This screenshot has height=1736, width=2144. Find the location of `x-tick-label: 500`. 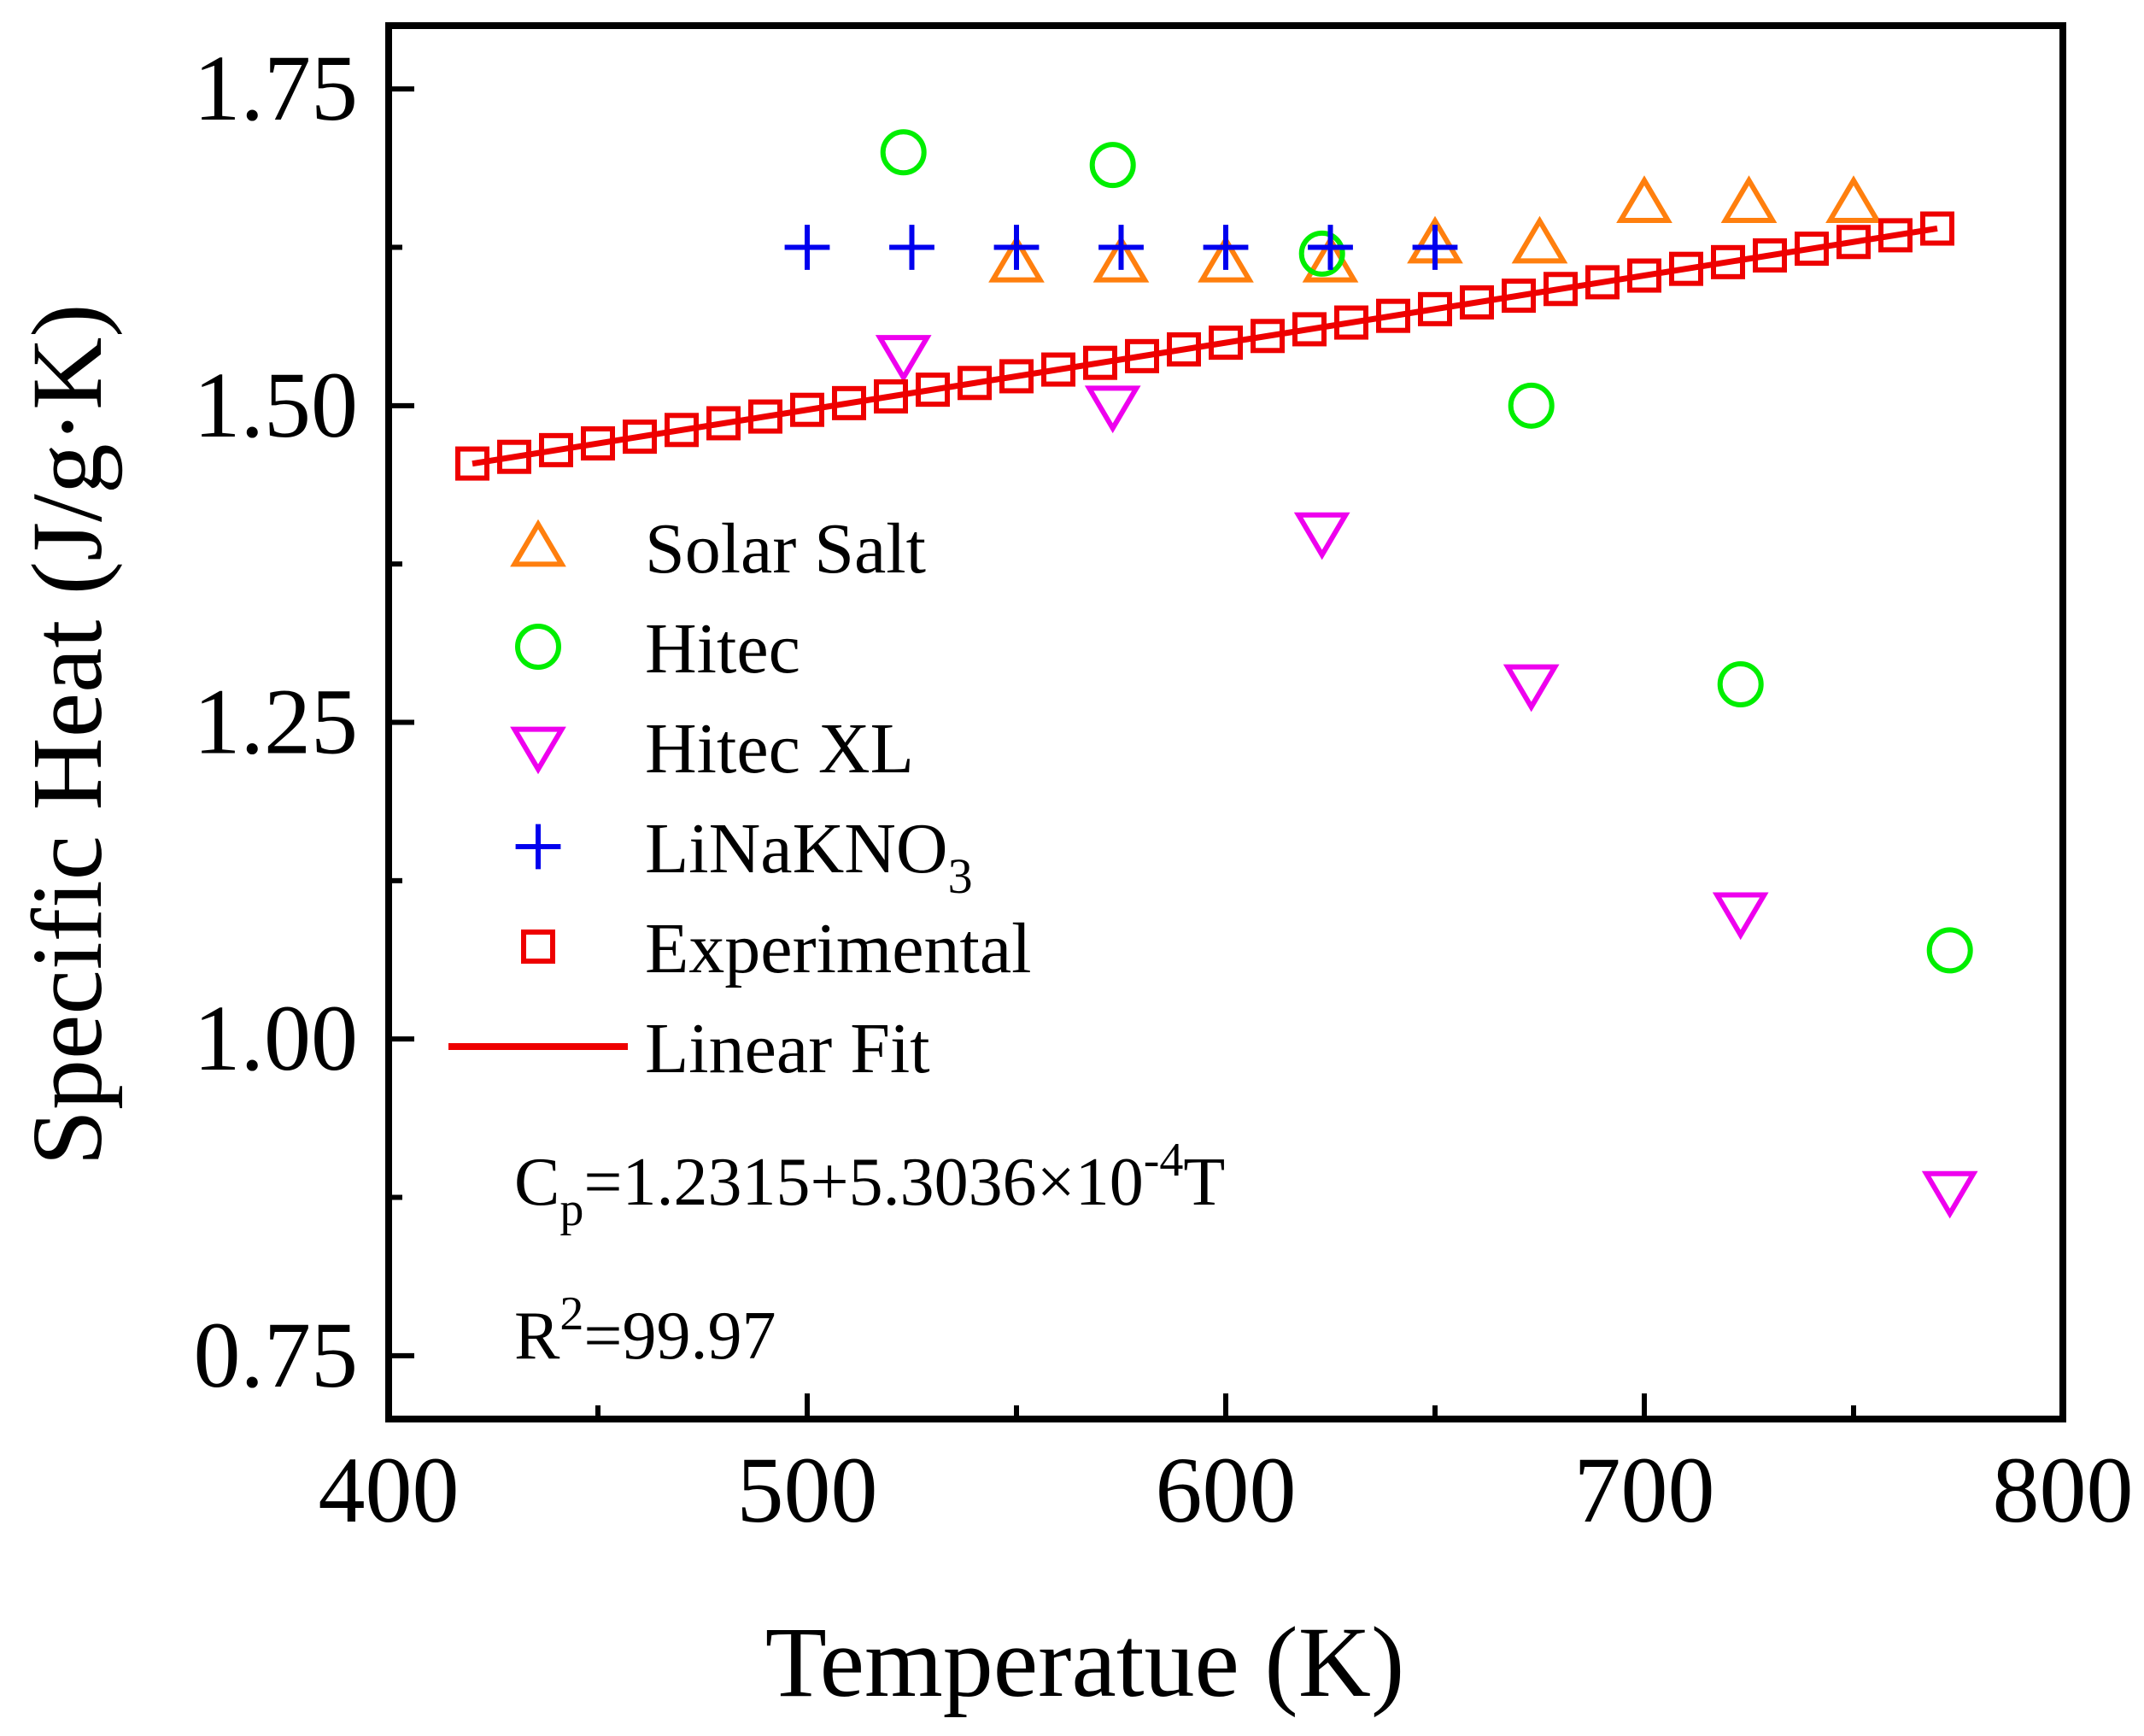

x-tick-label: 500 is located at coordinates (807, 1490).